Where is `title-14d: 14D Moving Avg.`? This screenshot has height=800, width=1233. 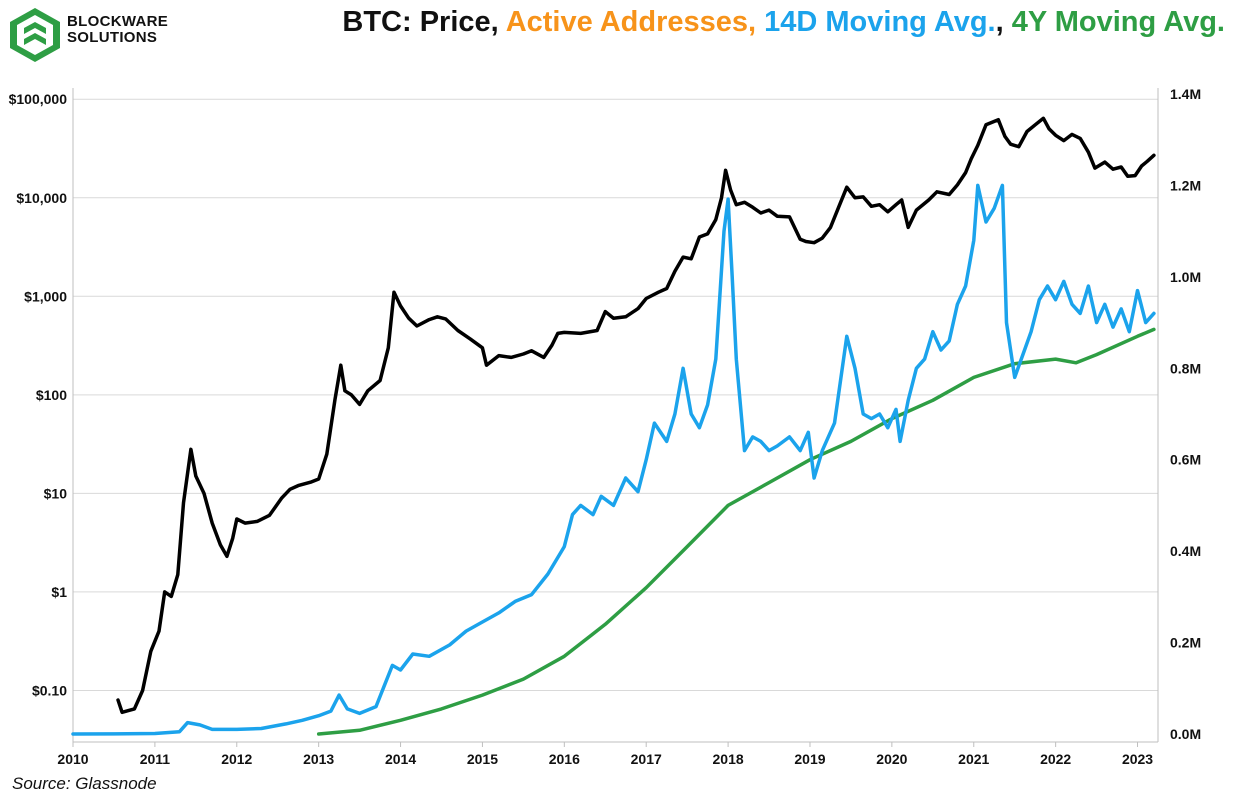 title-14d: 14D Moving Avg. is located at coordinates (880, 22).